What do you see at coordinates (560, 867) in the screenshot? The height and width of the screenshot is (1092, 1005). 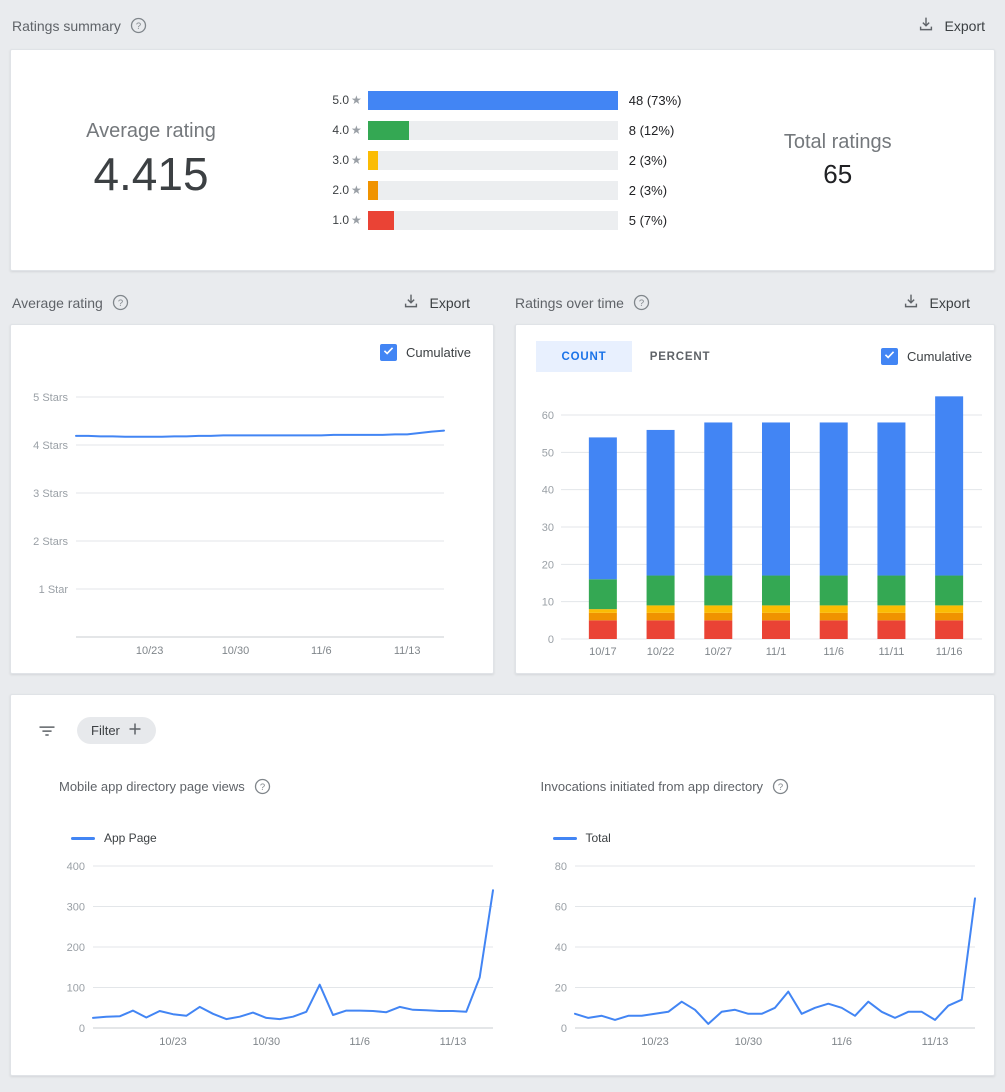 I see `svg-text: 80` at bounding box center [560, 867].